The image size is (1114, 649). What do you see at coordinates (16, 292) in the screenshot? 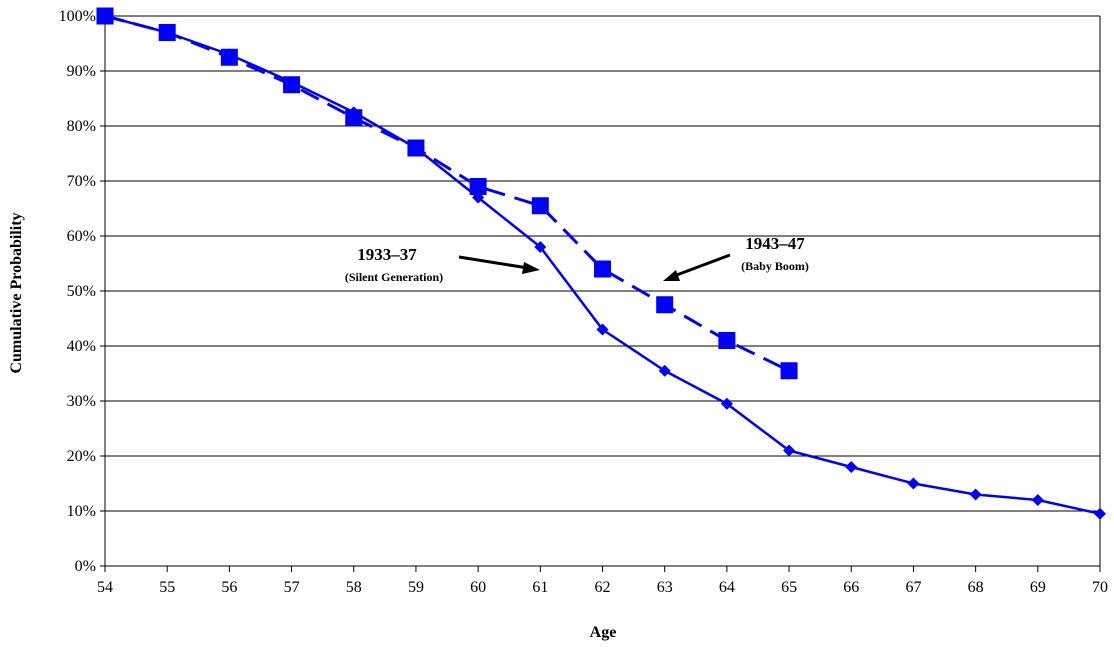
I see `y-axis-title: Cumulative Probability` at bounding box center [16, 292].